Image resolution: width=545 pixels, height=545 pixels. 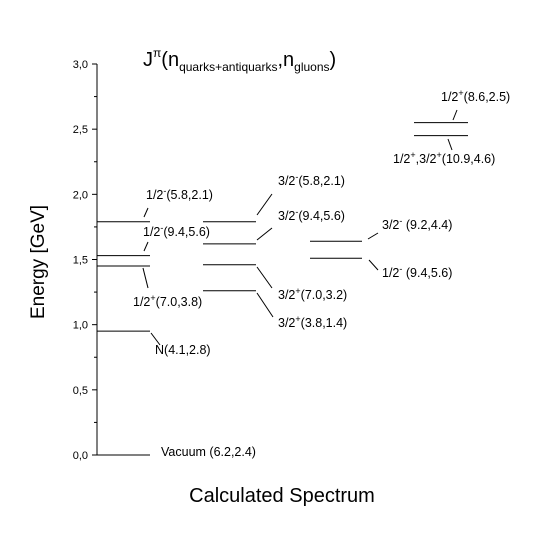 What do you see at coordinates (148, 60) in the screenshot?
I see `title-base: J` at bounding box center [148, 60].